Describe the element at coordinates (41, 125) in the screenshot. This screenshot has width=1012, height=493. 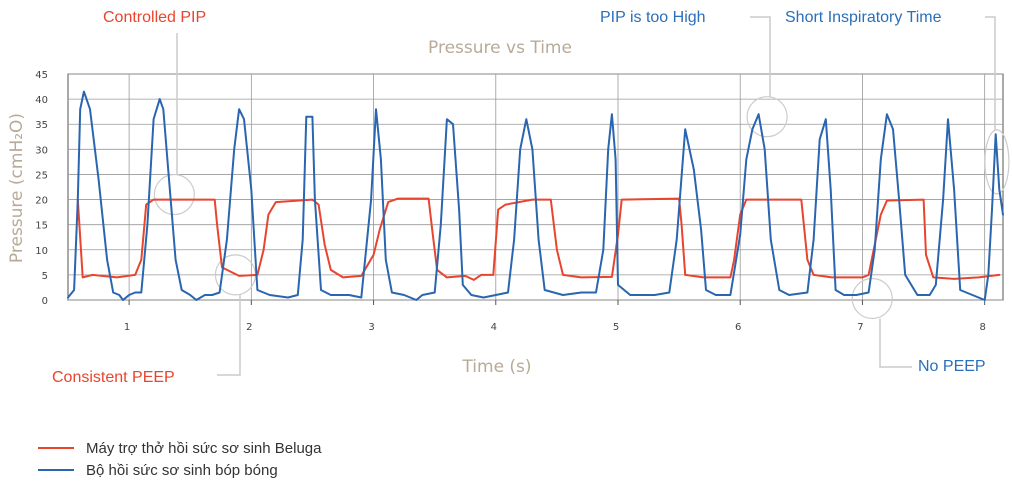
I see `y-tick-label: 35` at that location.